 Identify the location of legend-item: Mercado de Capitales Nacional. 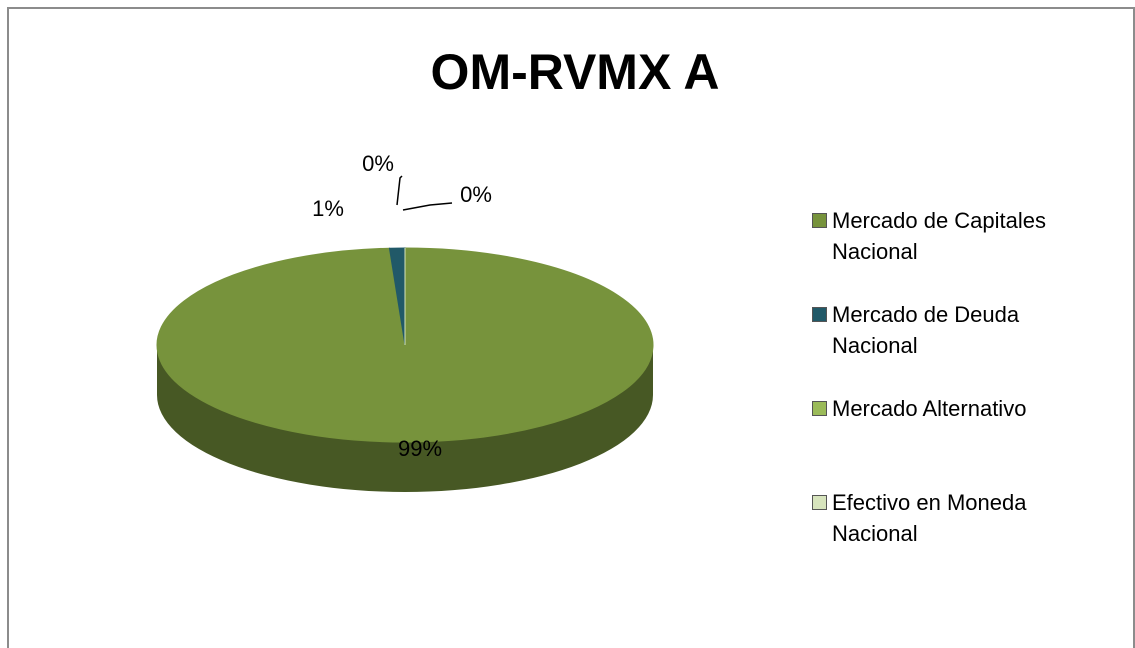
(957, 252).